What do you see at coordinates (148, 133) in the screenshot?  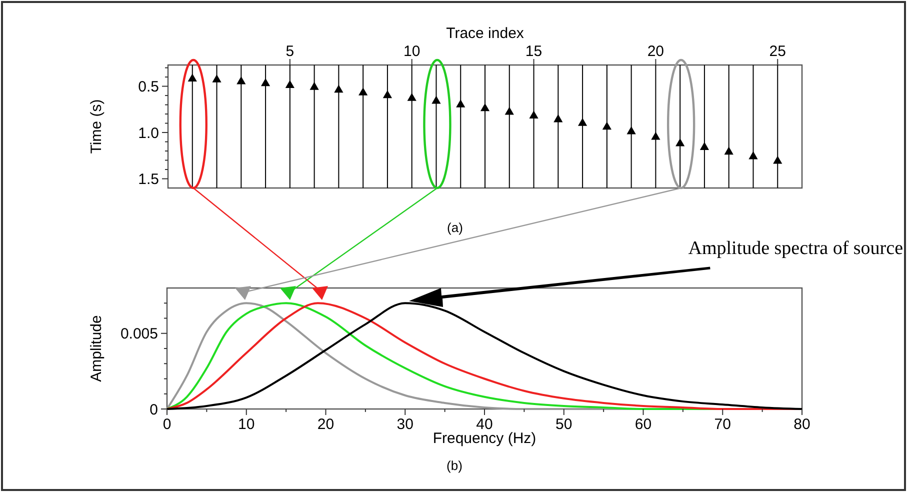 I see `y-tick-label: 1.0` at bounding box center [148, 133].